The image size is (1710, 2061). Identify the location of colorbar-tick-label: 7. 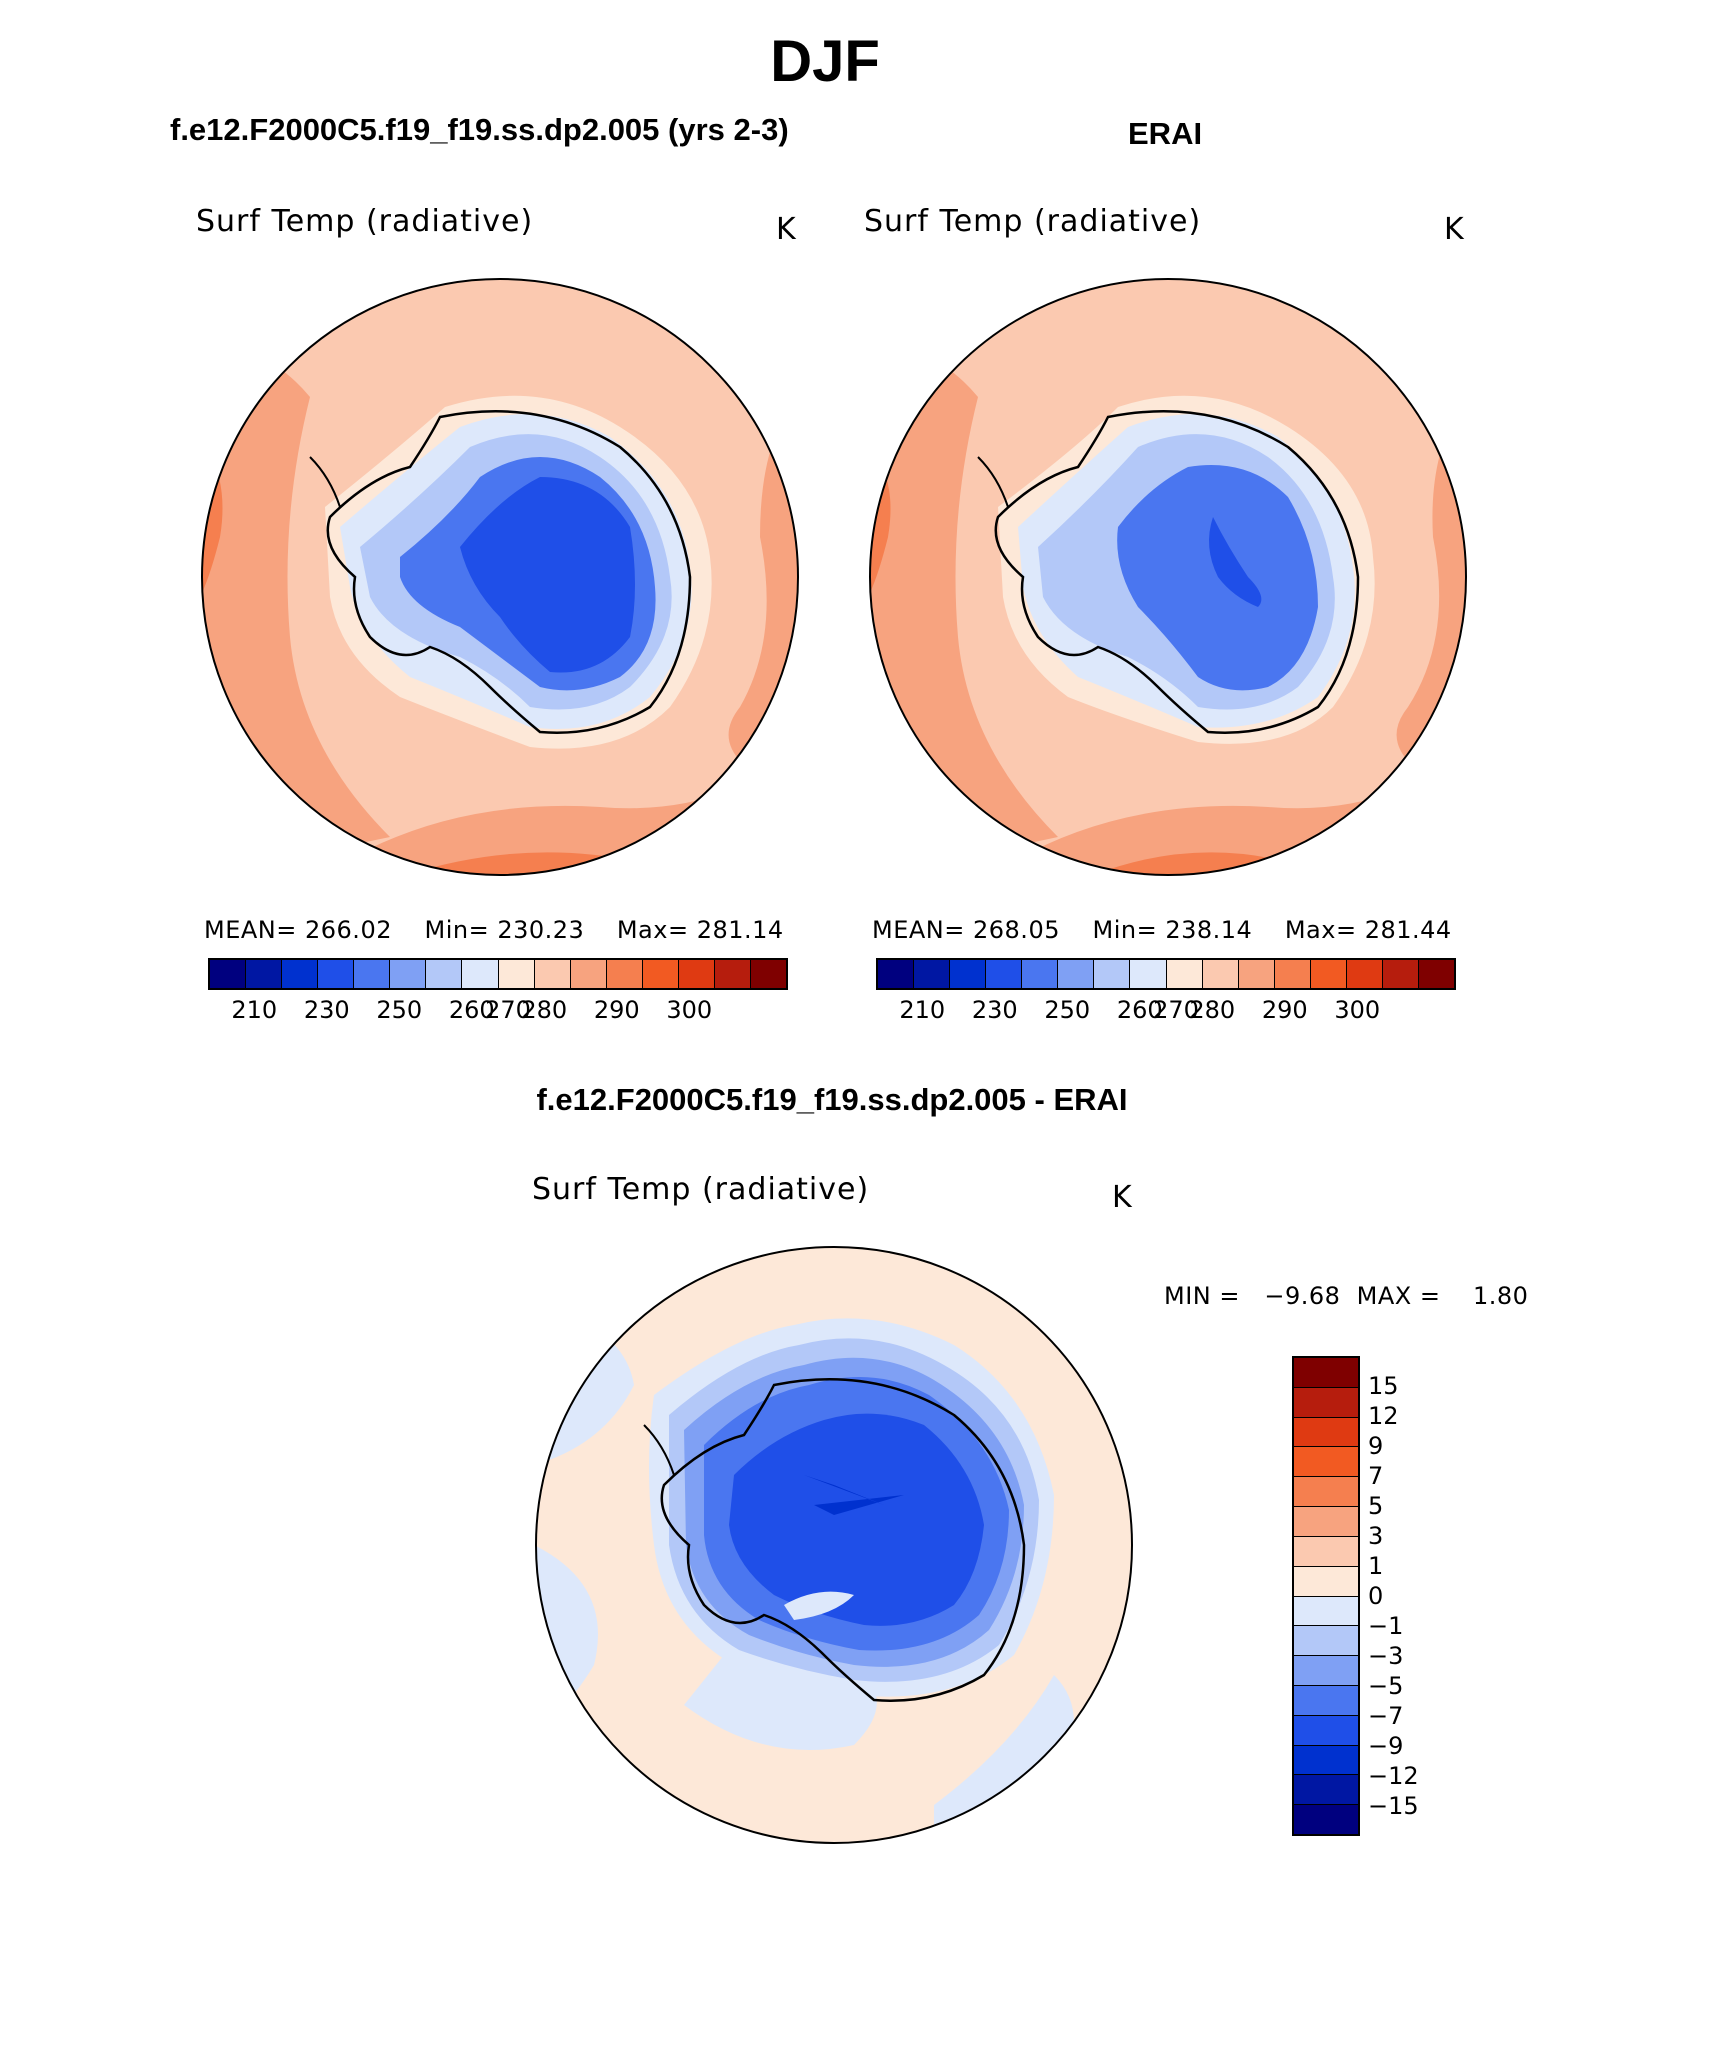
(1376, 1476).